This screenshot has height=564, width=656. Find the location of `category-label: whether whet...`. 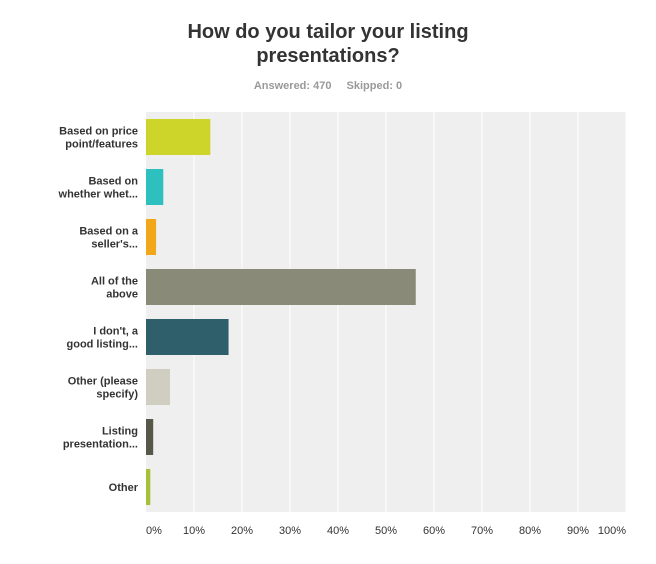

category-label: whether whet... is located at coordinates (98, 195).